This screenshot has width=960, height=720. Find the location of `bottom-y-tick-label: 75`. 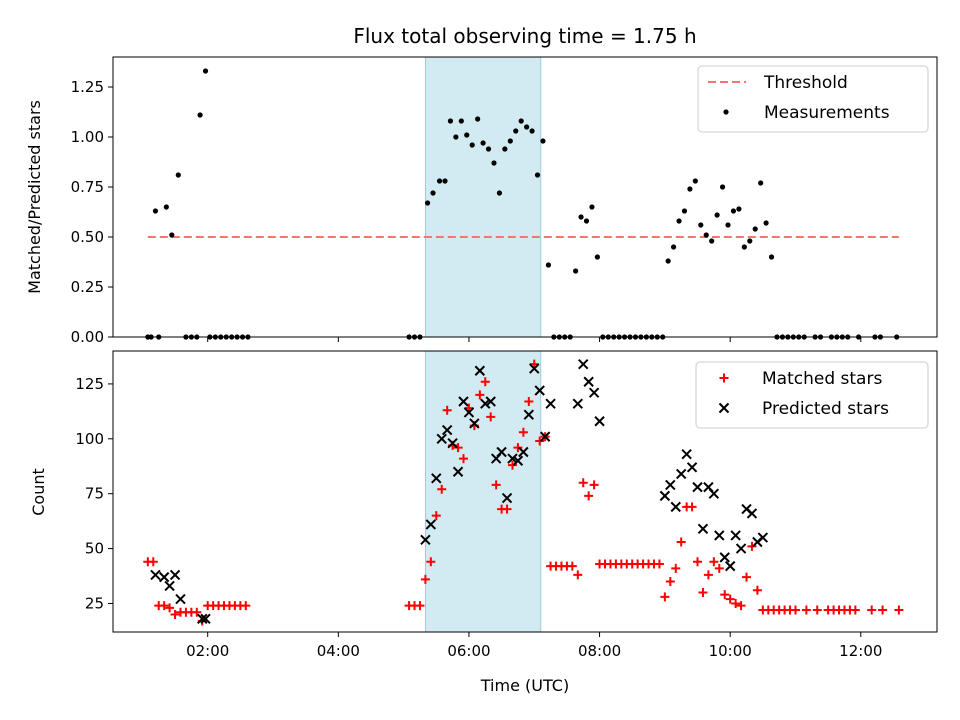

bottom-y-tick-label: 75 is located at coordinates (94, 494).